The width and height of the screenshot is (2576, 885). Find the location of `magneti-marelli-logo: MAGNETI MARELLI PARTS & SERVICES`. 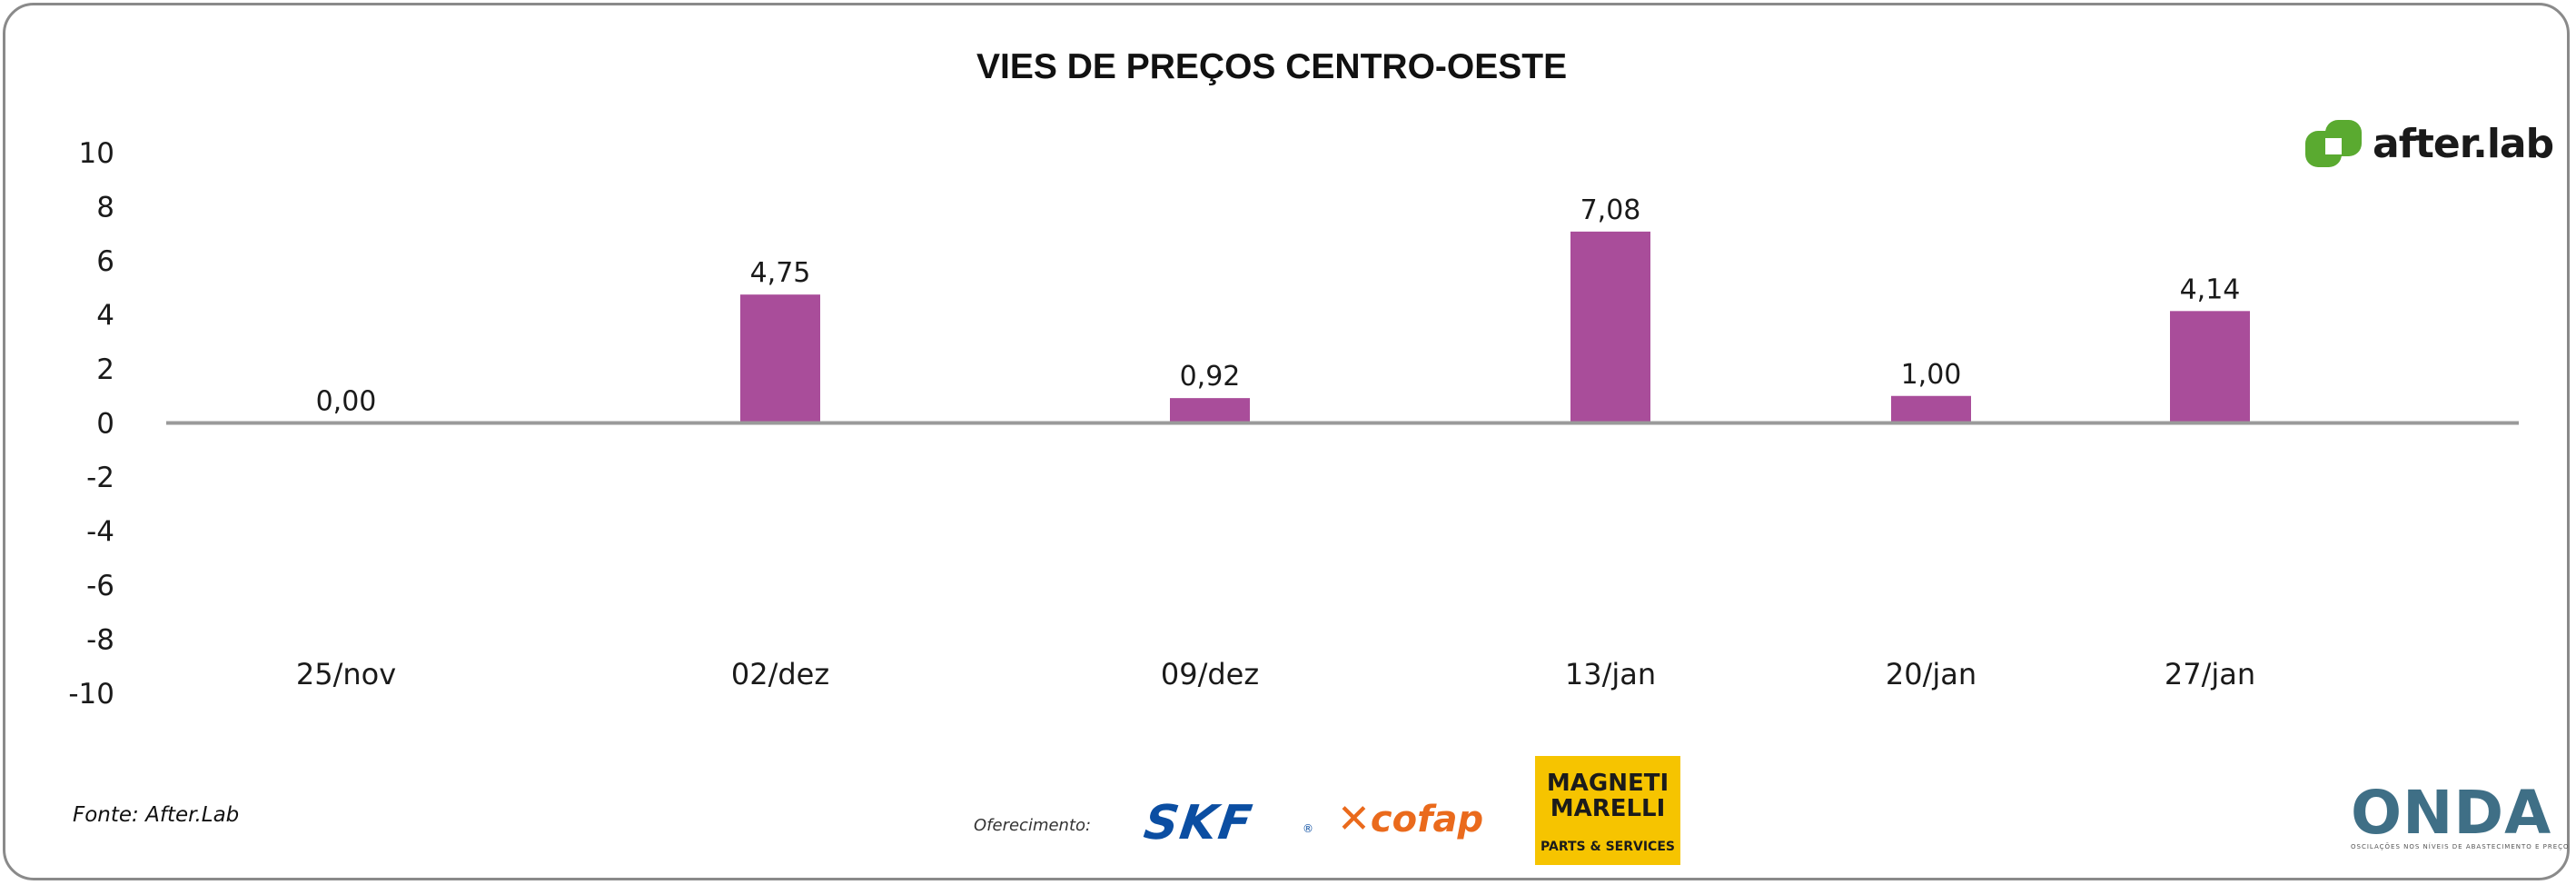

magneti-marelli-logo: MAGNETI MARELLI PARTS & SERVICES is located at coordinates (1607, 810).